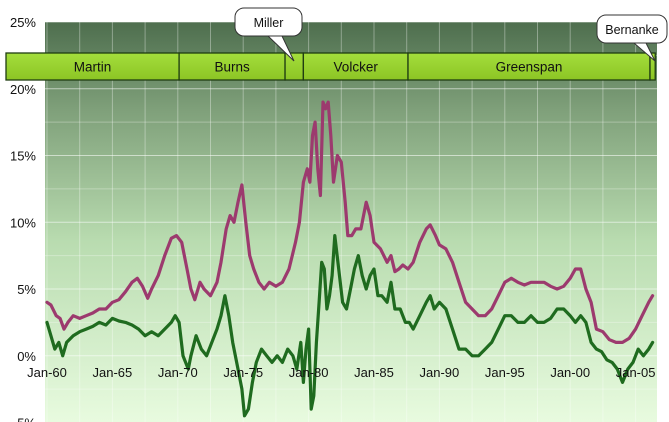 The height and width of the screenshot is (422, 669). I want to click on callout-pointer-miller, so click(280, 48).